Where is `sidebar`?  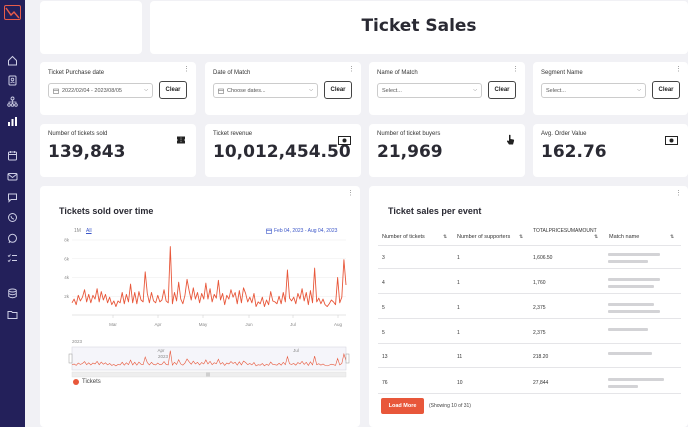
sidebar is located at coordinates (12, 213).